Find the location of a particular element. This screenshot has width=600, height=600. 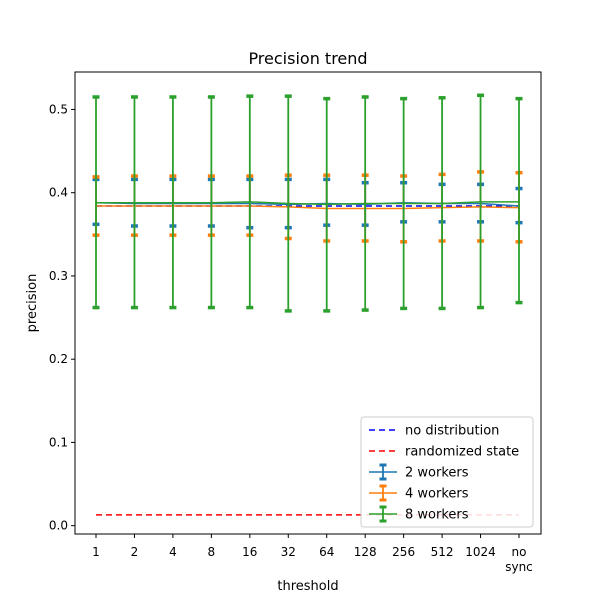

x-axis-label: threshold is located at coordinates (307, 586).